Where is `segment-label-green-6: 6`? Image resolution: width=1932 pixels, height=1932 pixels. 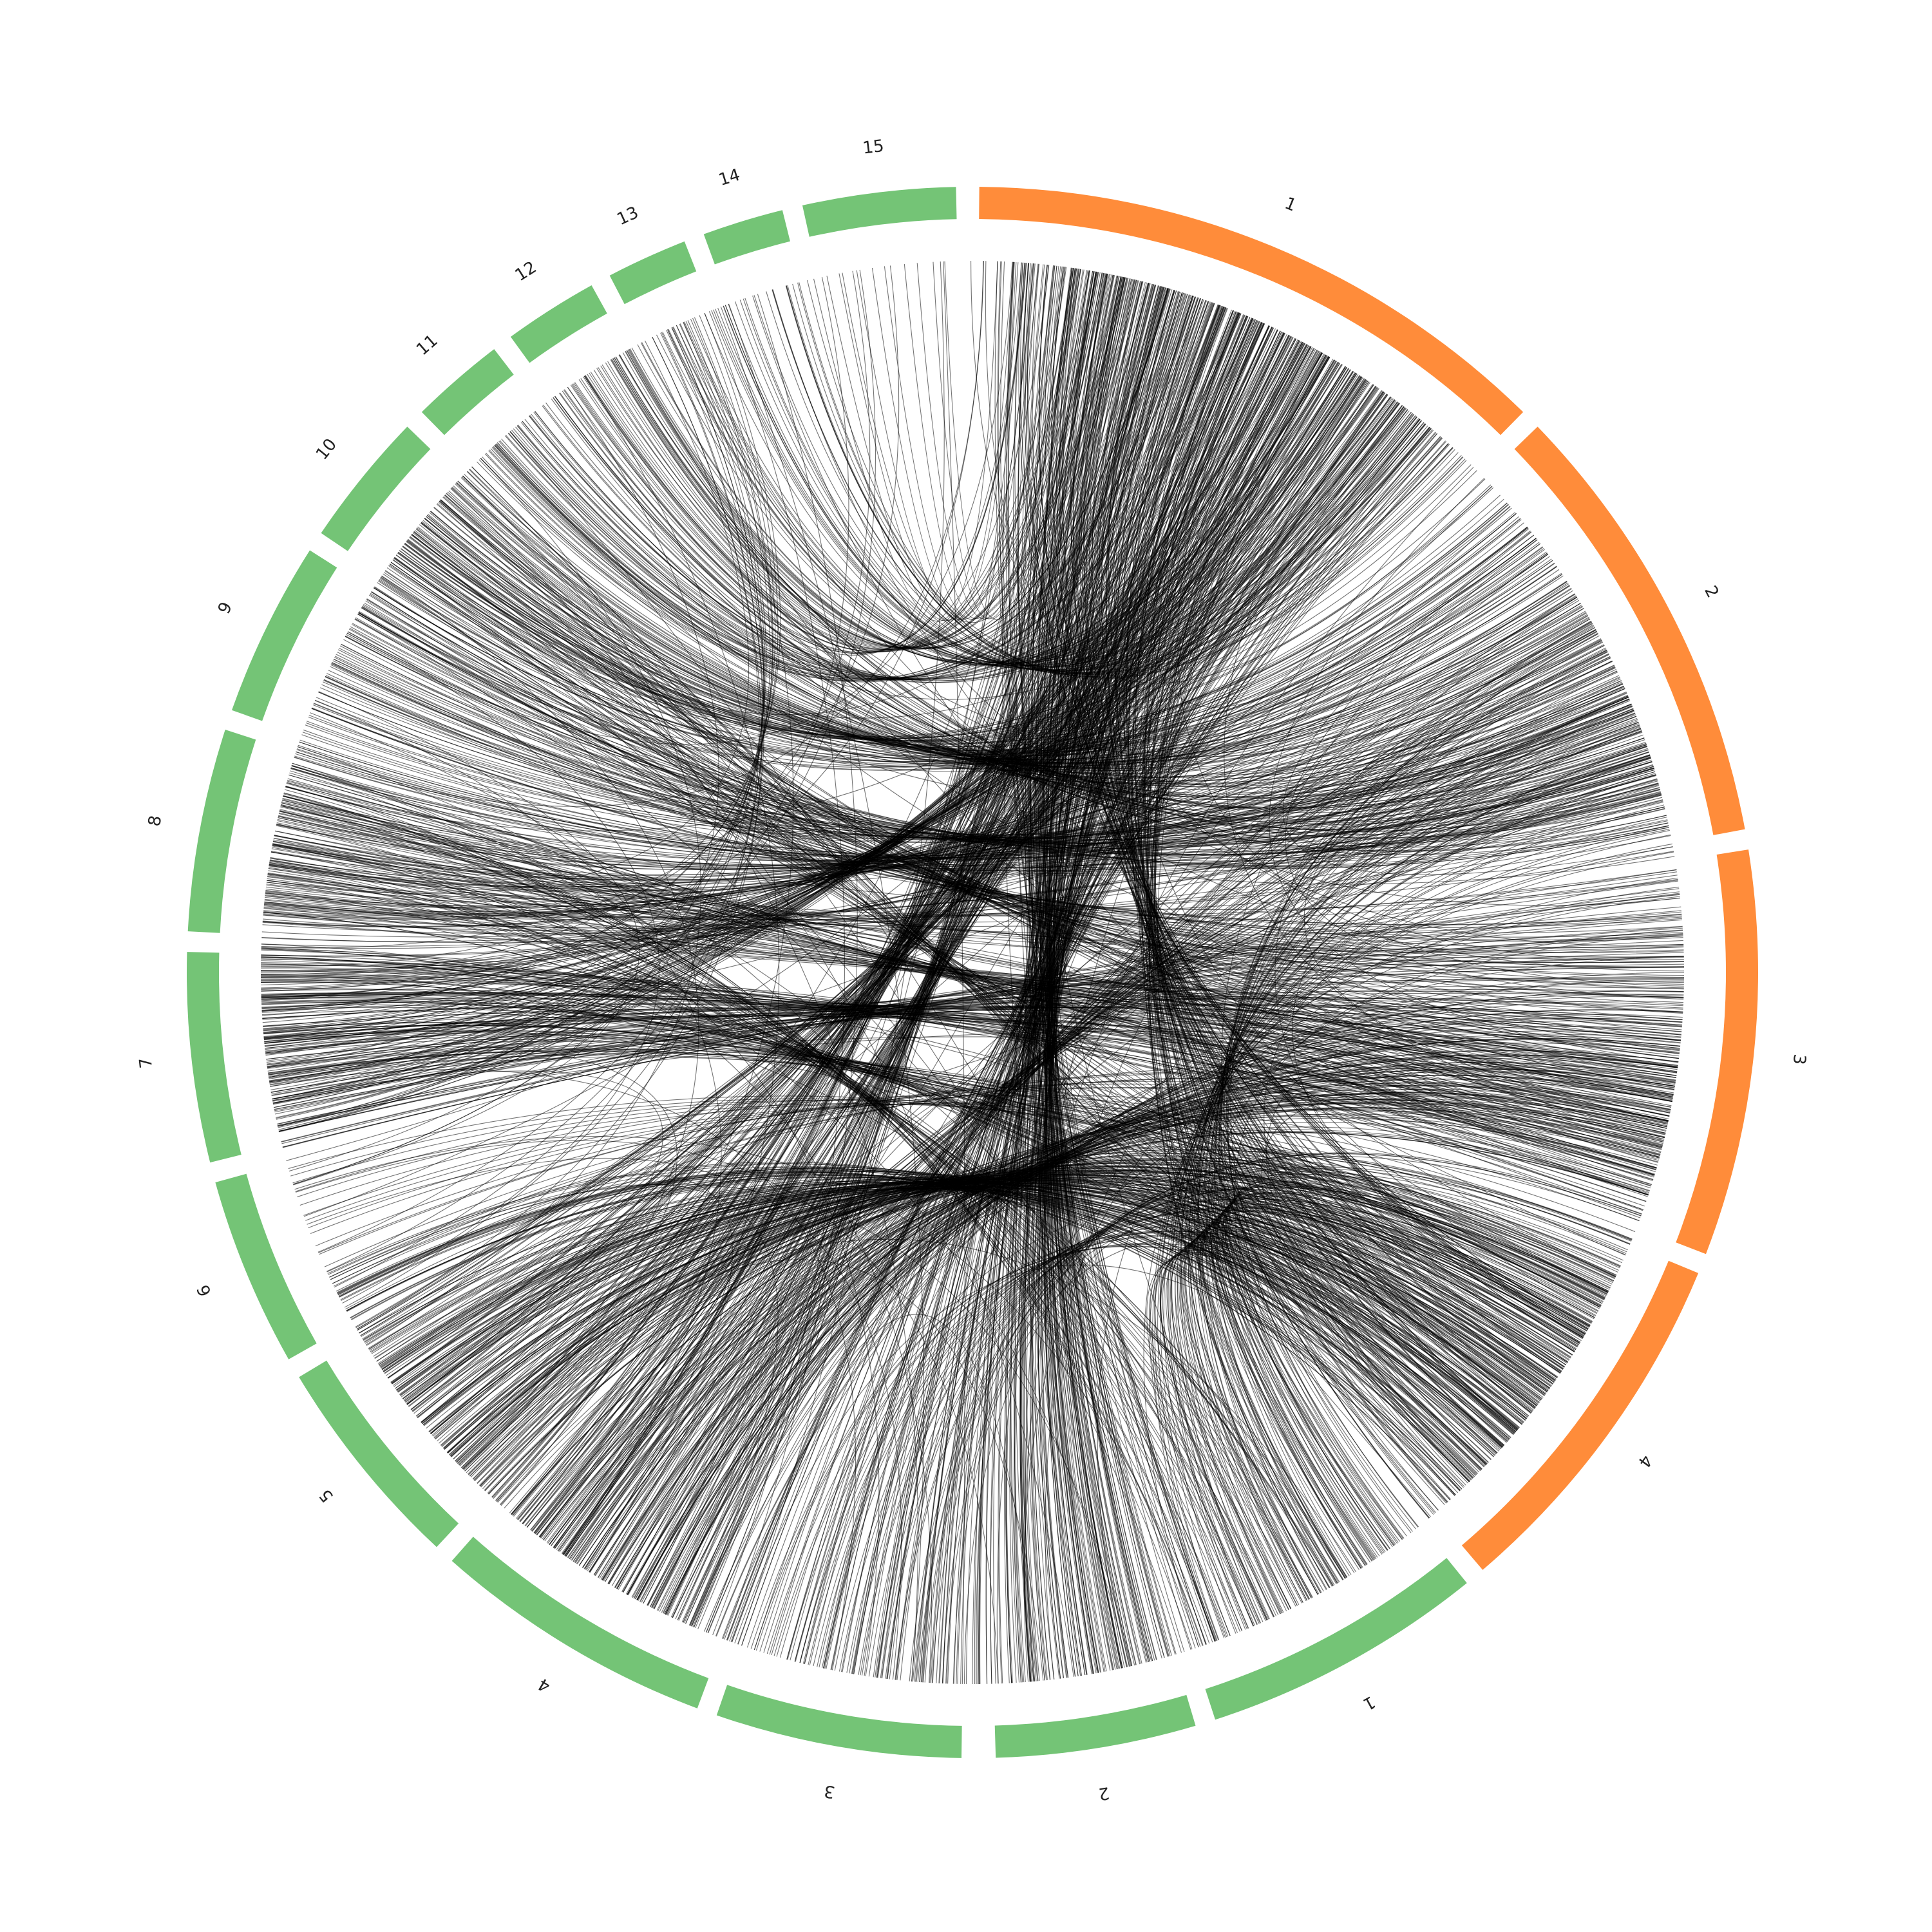 segment-label-green-6: 6 is located at coordinates (205, 1290).